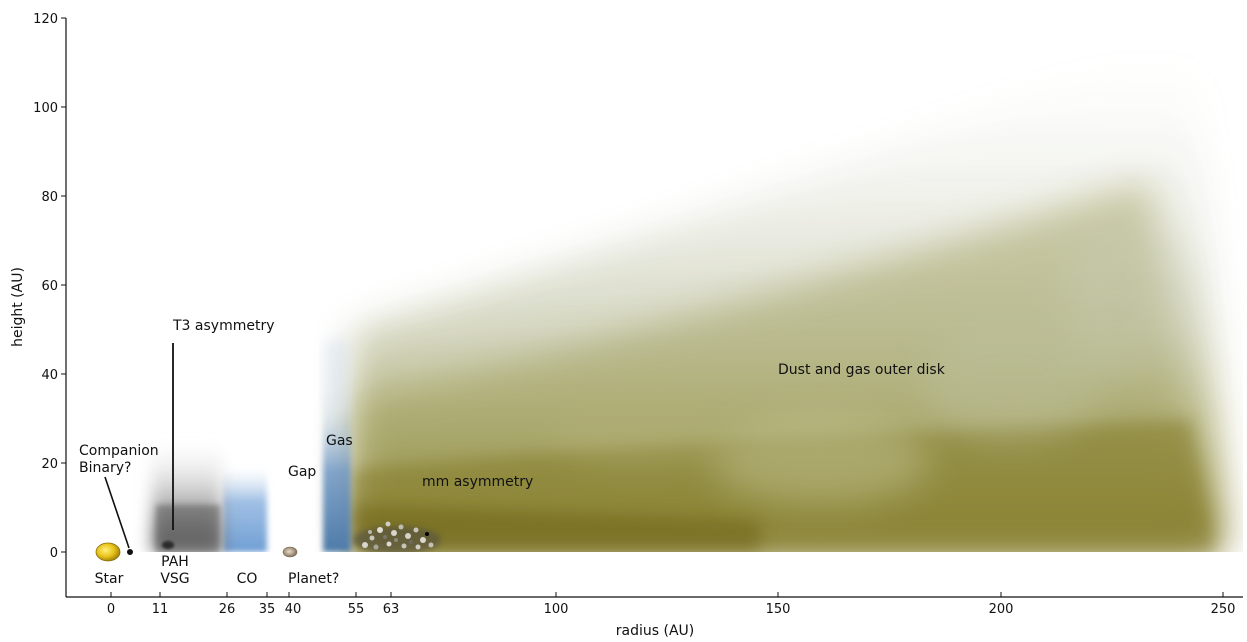  What do you see at coordinates (119, 451) in the screenshot?
I see `companion-label-line1: Companion` at bounding box center [119, 451].